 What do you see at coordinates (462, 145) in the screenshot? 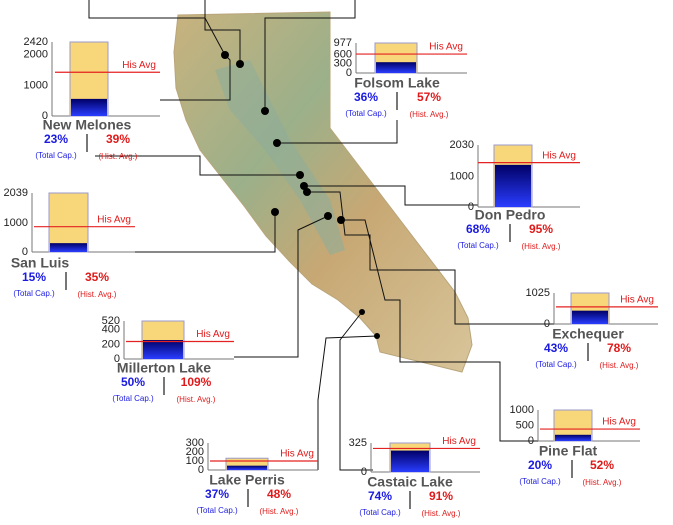
I see `y-tick-label: 2030` at bounding box center [462, 145].